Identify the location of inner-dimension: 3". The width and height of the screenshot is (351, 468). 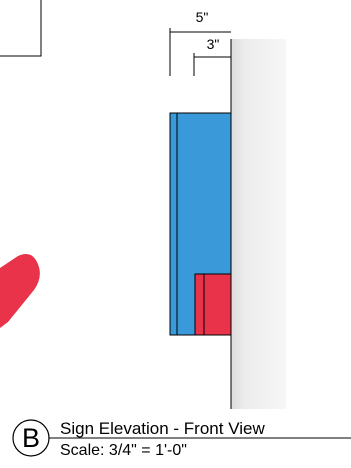
(212, 56).